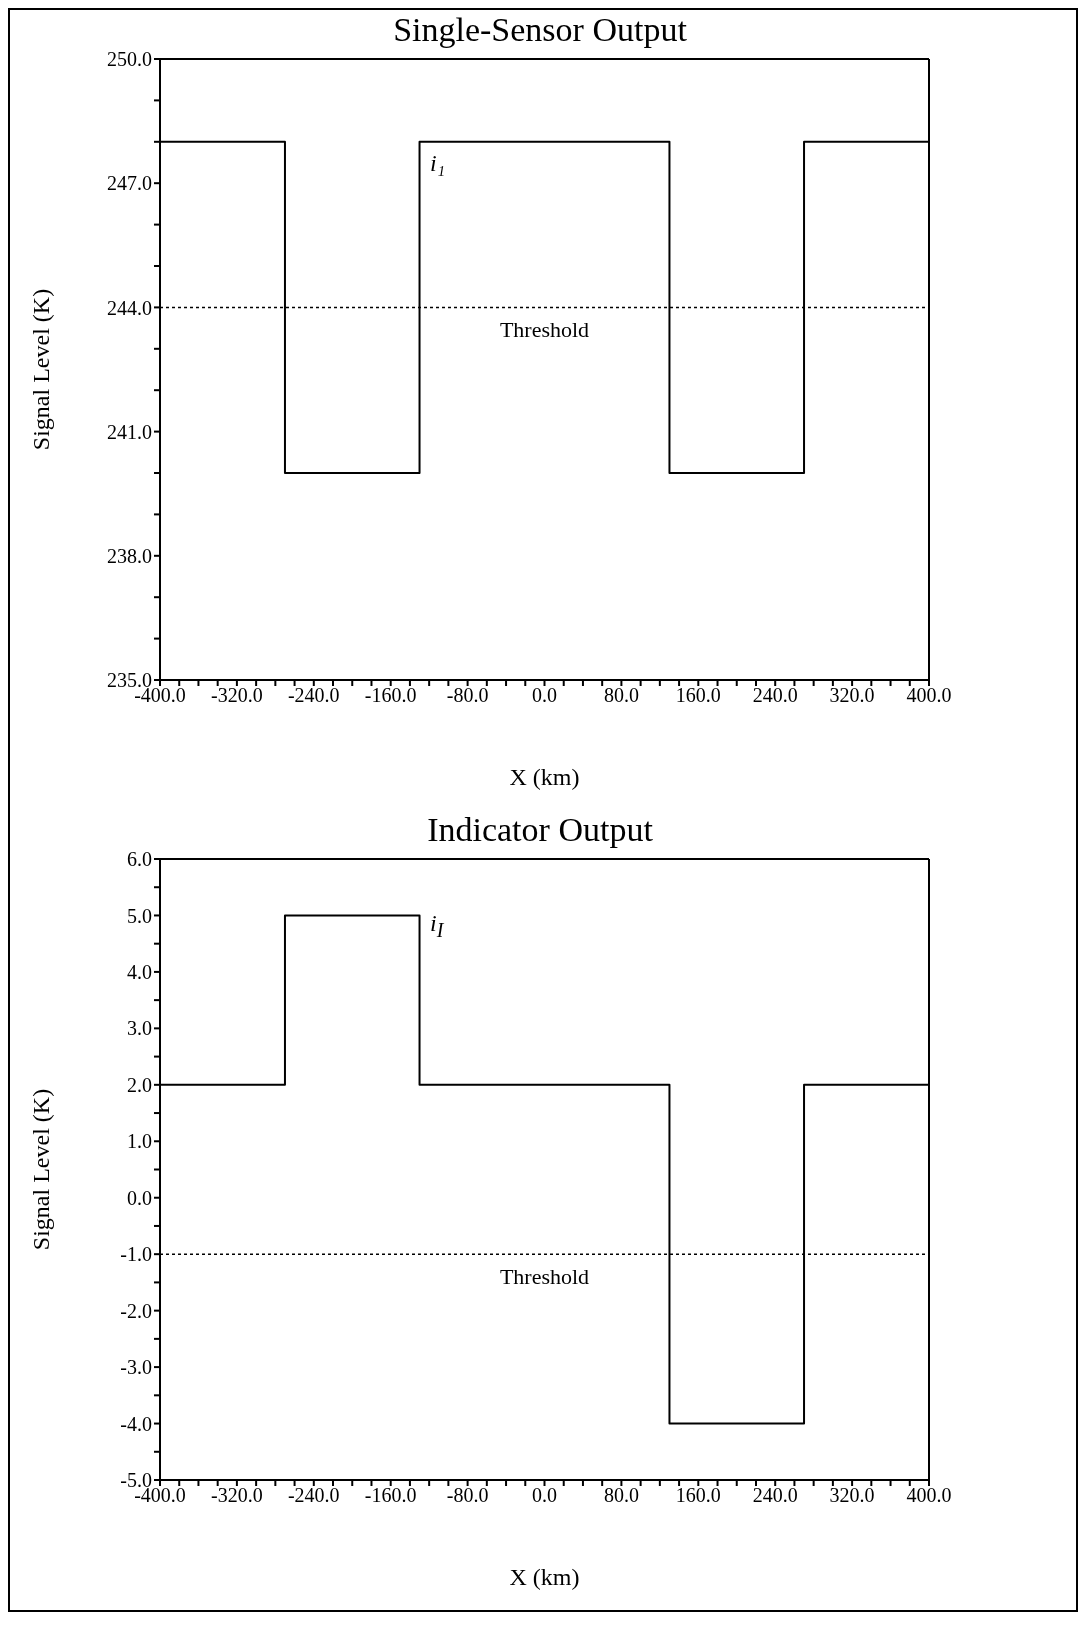 This screenshot has height=1647, width=1091. What do you see at coordinates (136, 1254) in the screenshot?
I see `y-tick-label: -1.0` at bounding box center [136, 1254].